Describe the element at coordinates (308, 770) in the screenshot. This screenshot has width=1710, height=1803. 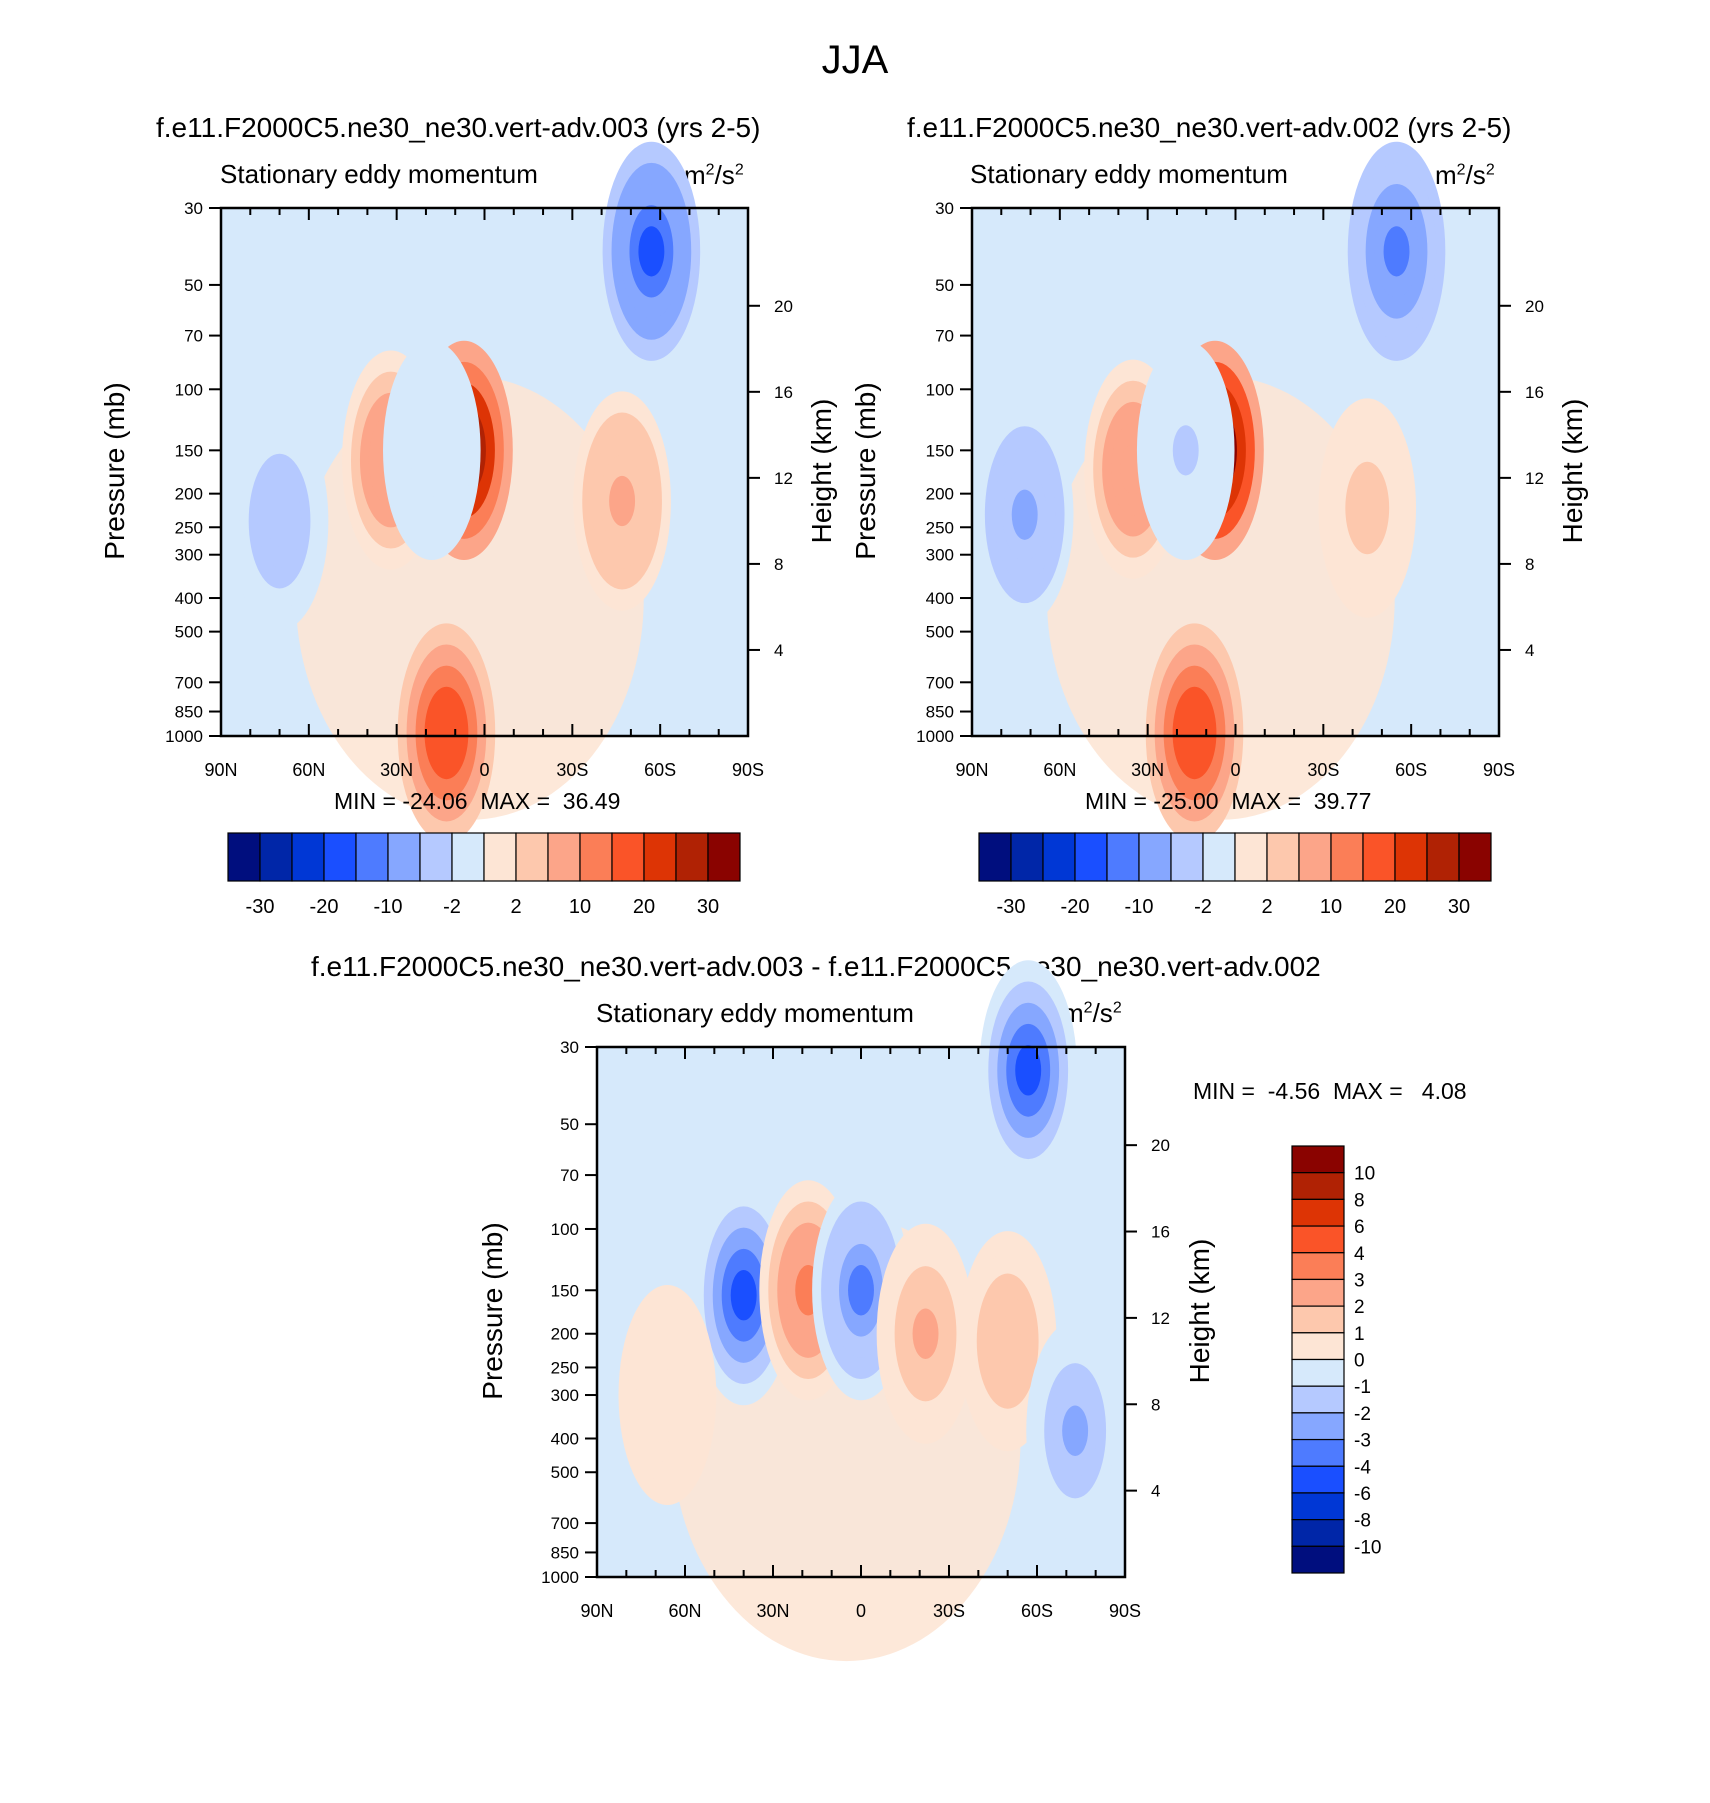
I see `x-tick-label: 60N` at that location.